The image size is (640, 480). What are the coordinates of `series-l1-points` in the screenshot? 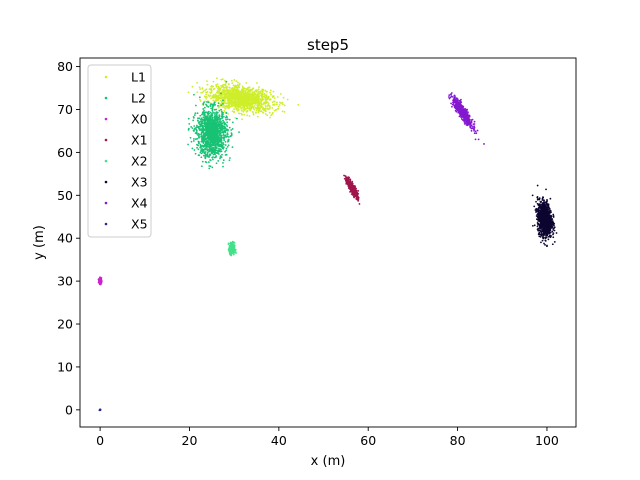 It's located at (243, 99).